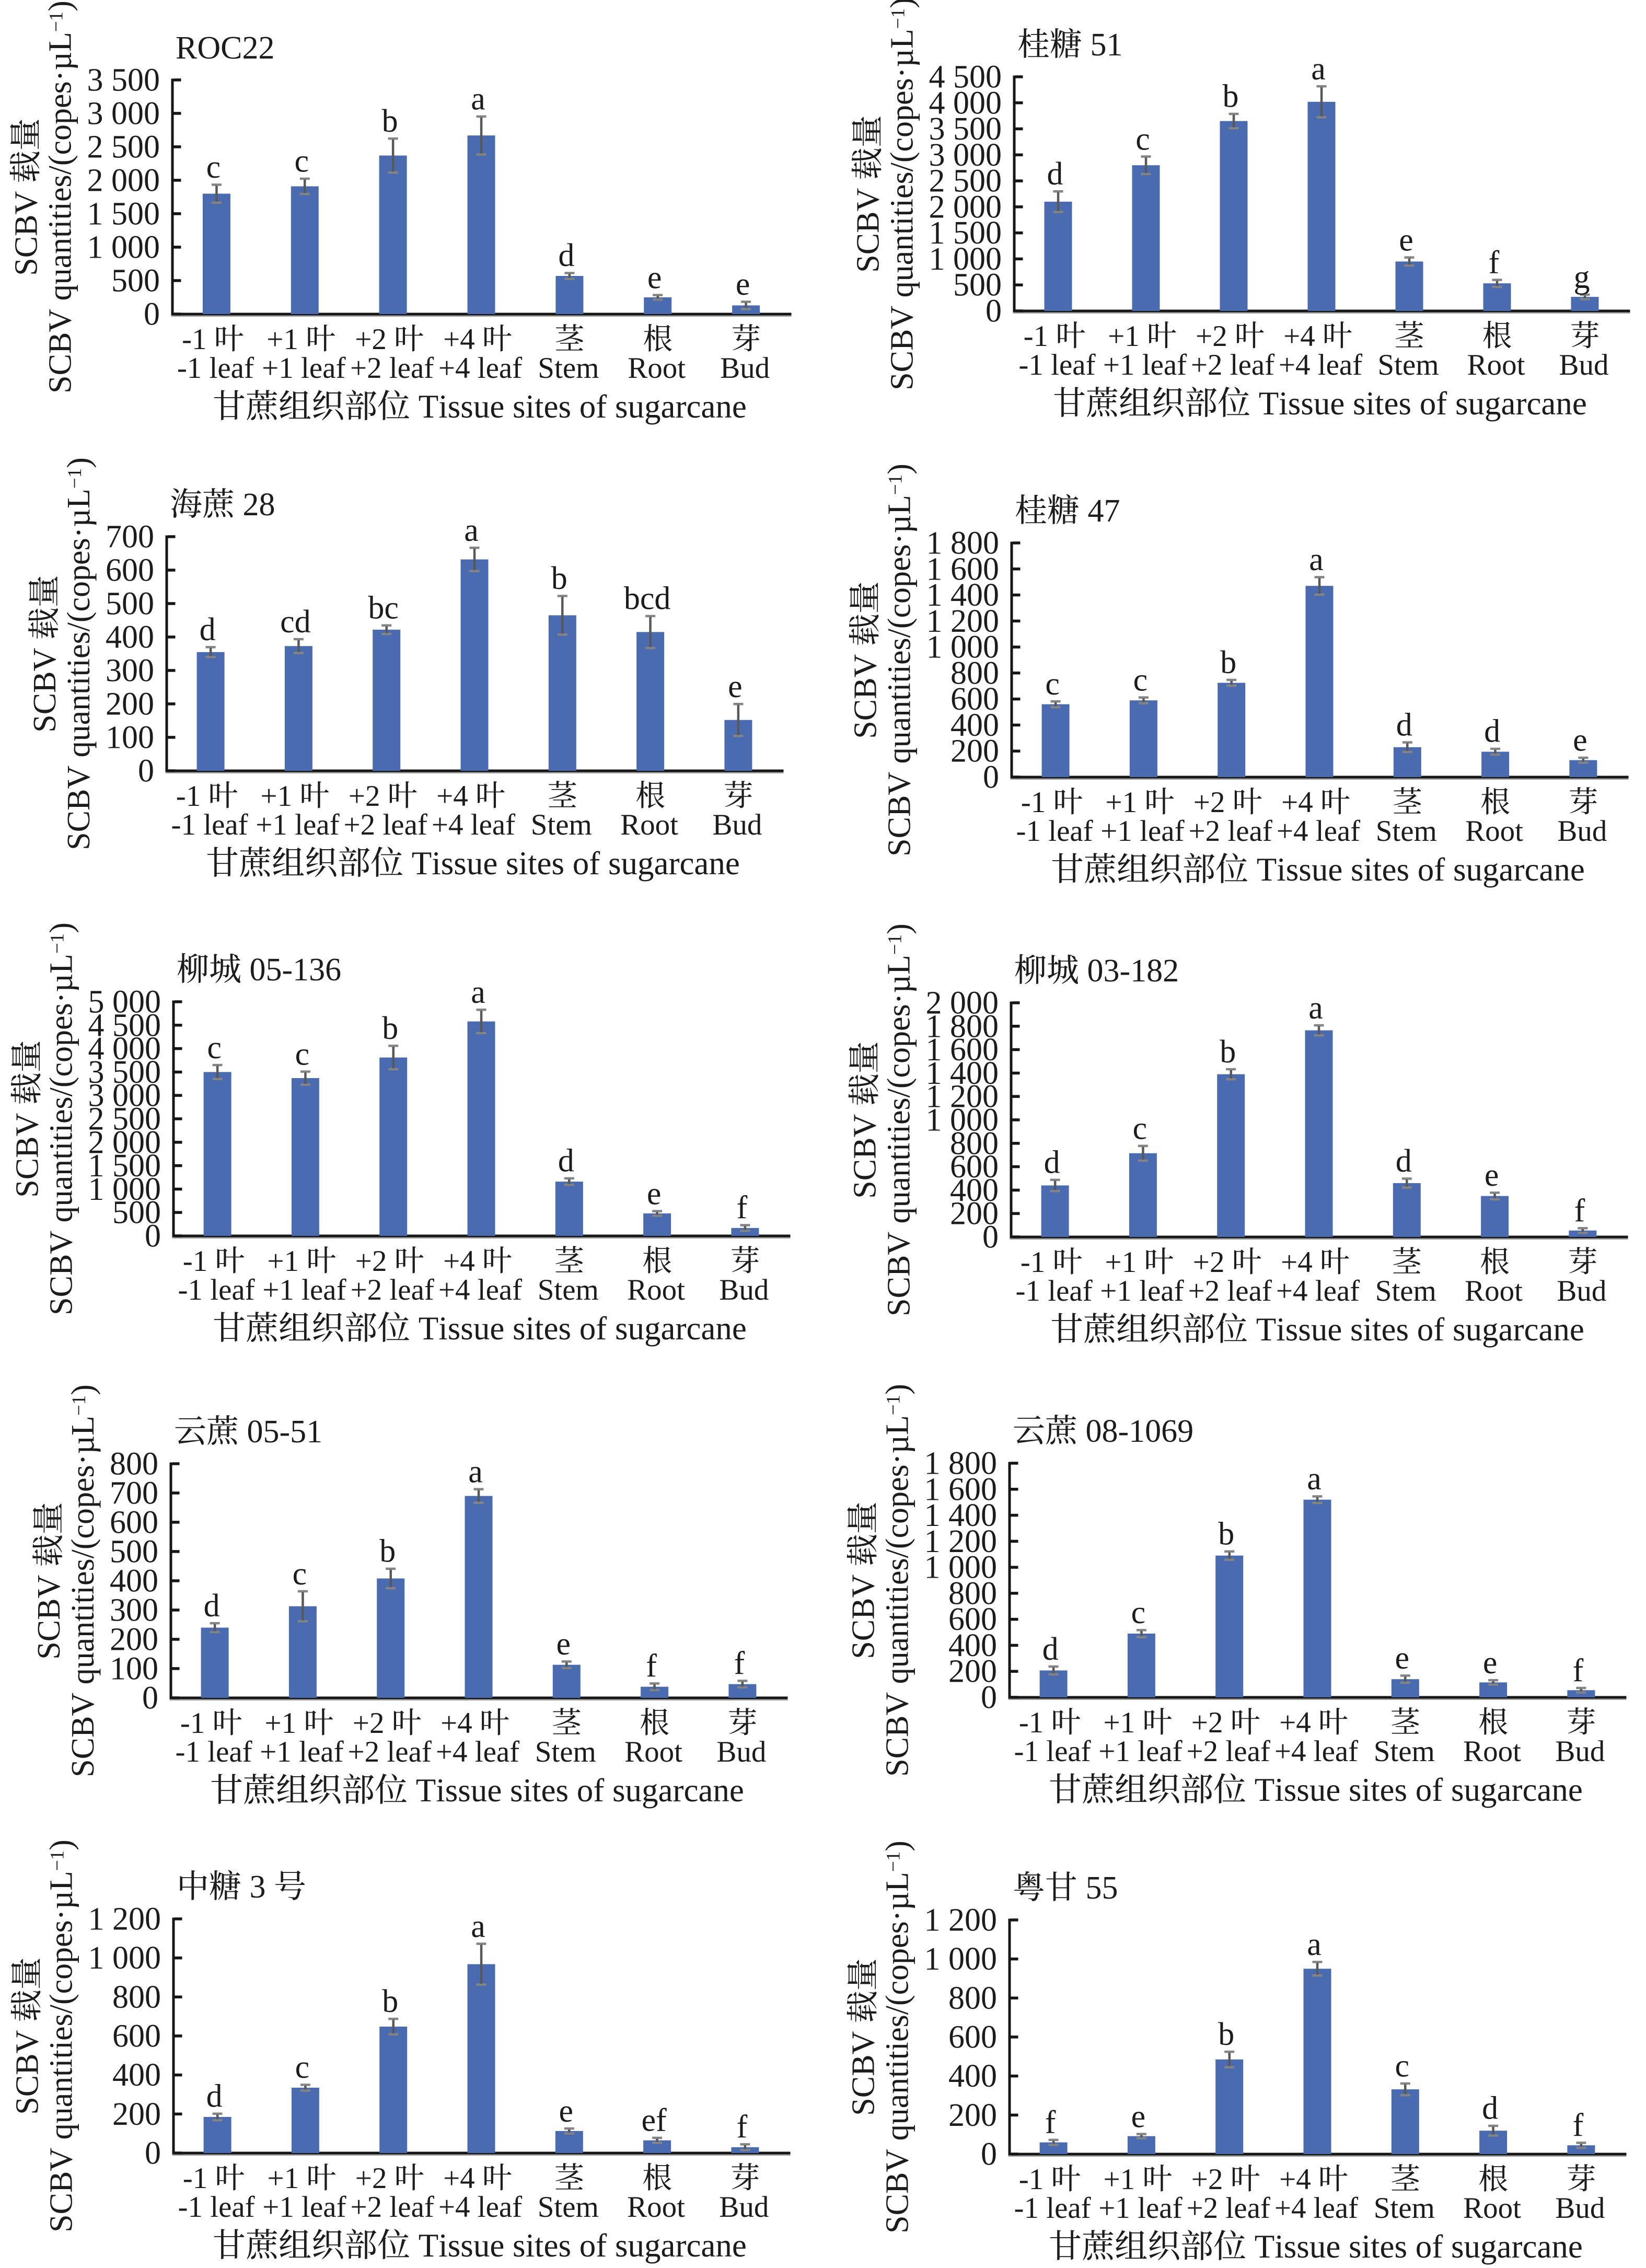 The image size is (1646, 2268). I want to click on svg-text: 47, so click(1104, 511).